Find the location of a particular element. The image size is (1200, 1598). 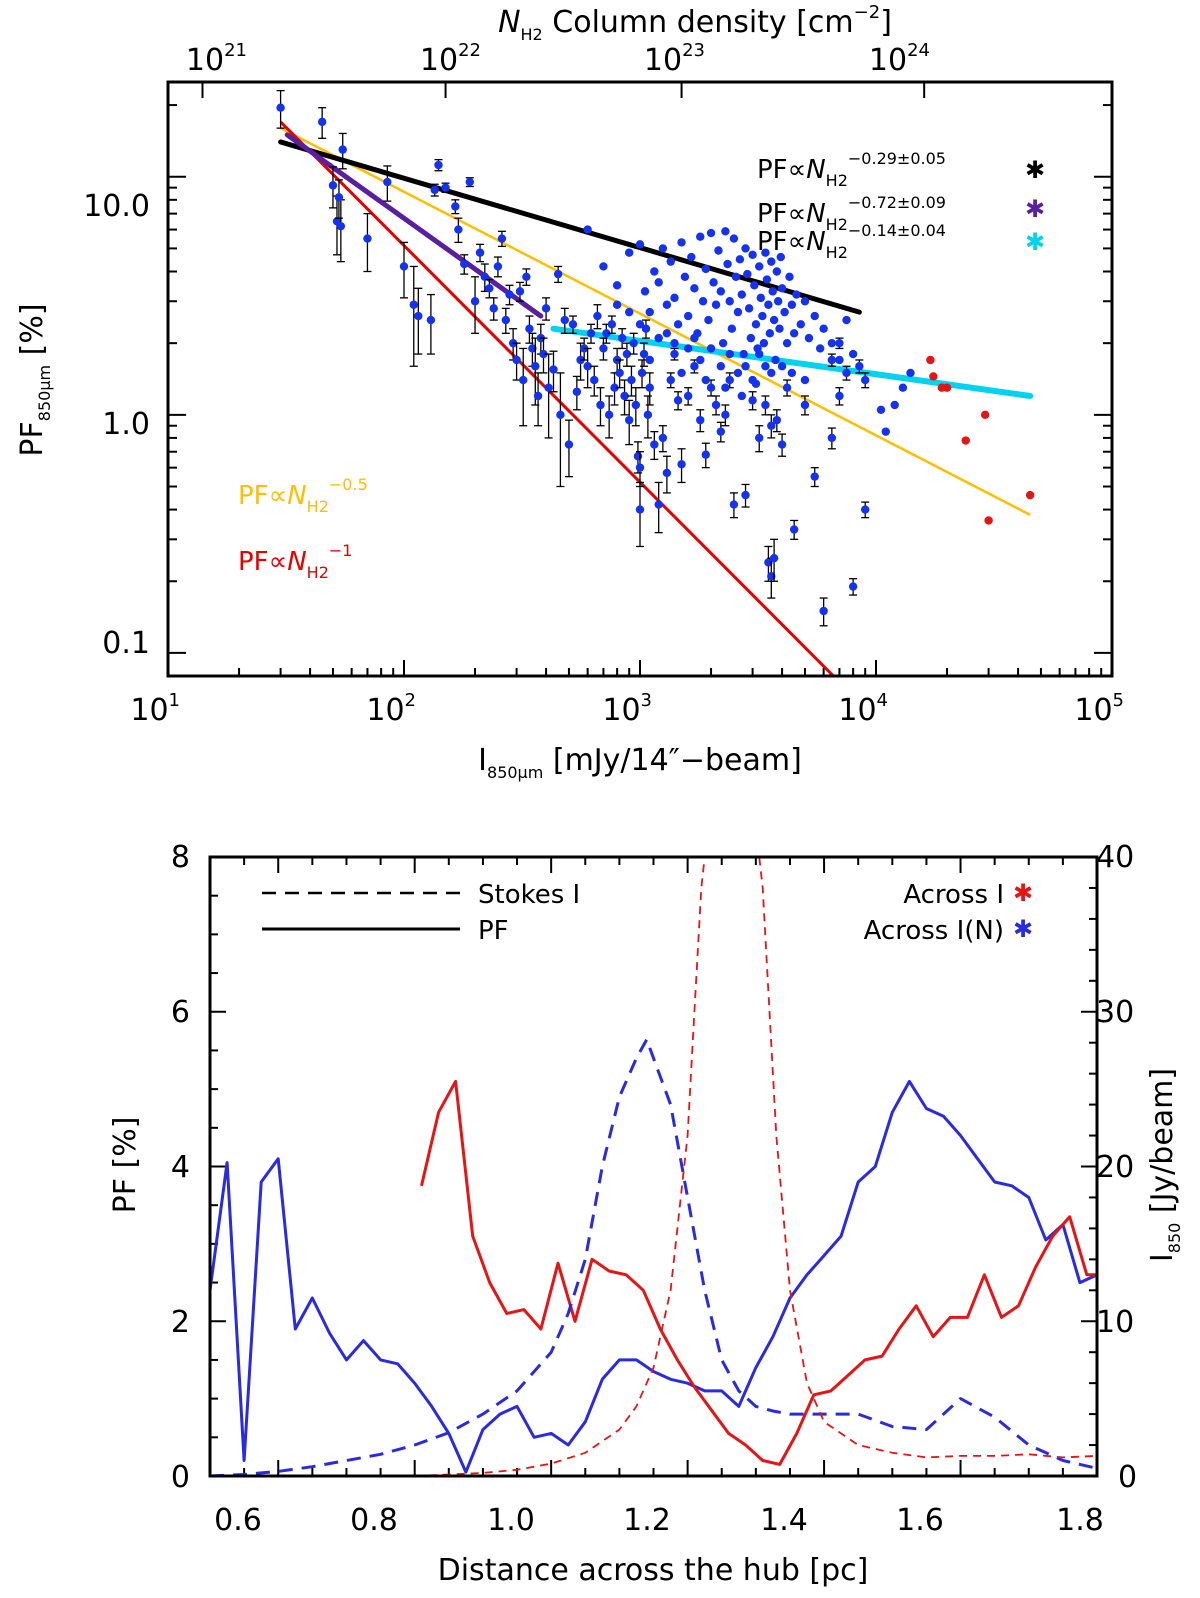

y-tick-label: 8 is located at coordinates (180, 857).